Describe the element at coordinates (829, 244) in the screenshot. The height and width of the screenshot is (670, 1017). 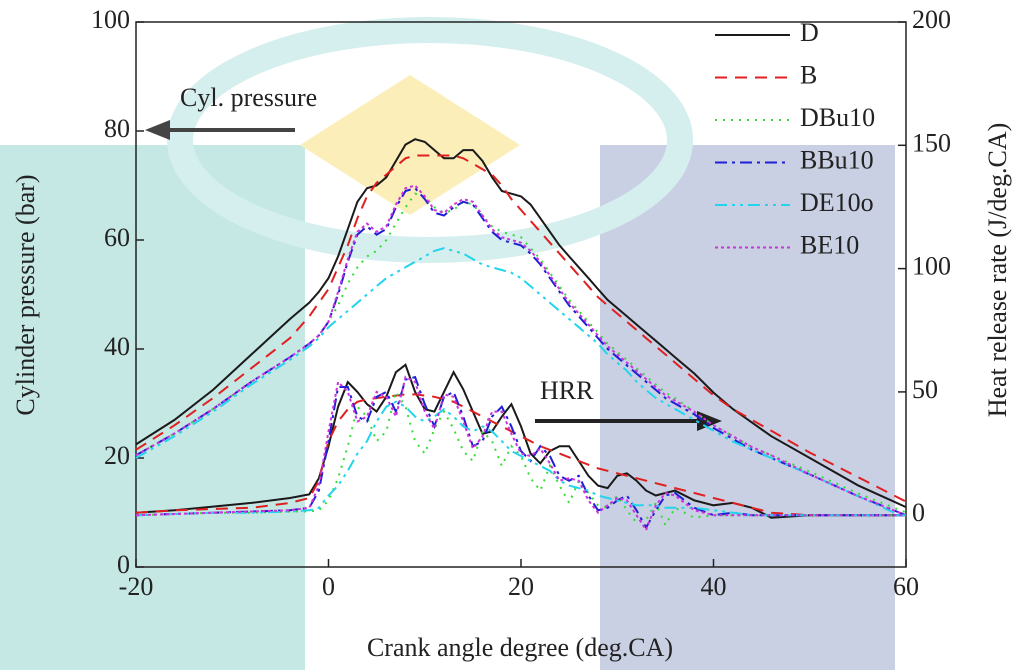
I see `legend-label: BE10` at that location.